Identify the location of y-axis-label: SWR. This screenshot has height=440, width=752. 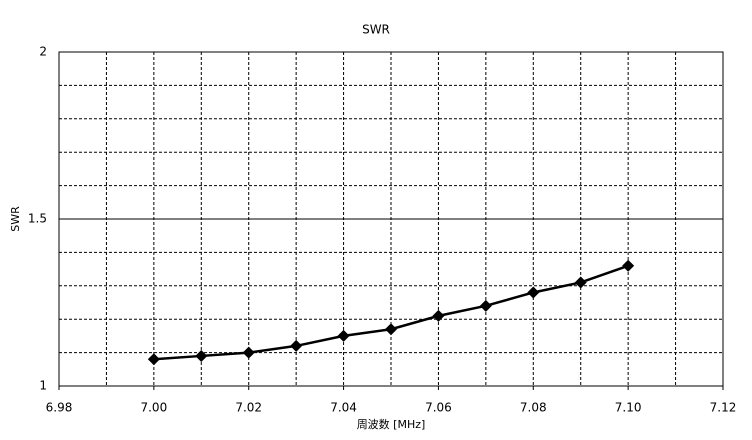
(15, 219).